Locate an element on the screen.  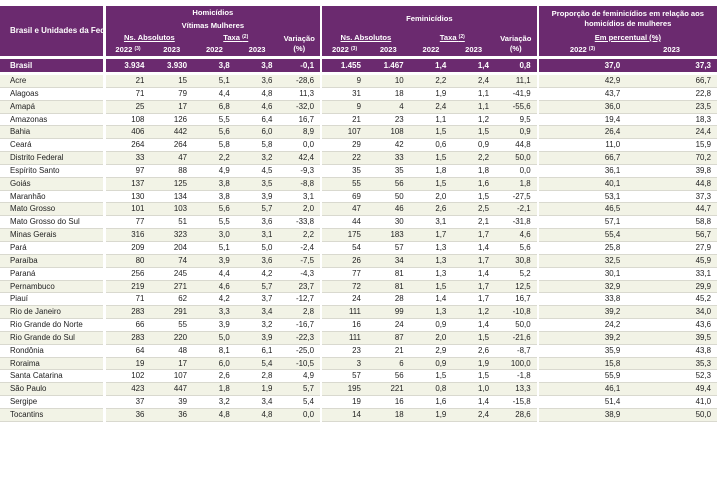
cell-h23: 323 is located at coordinates (172, 235).